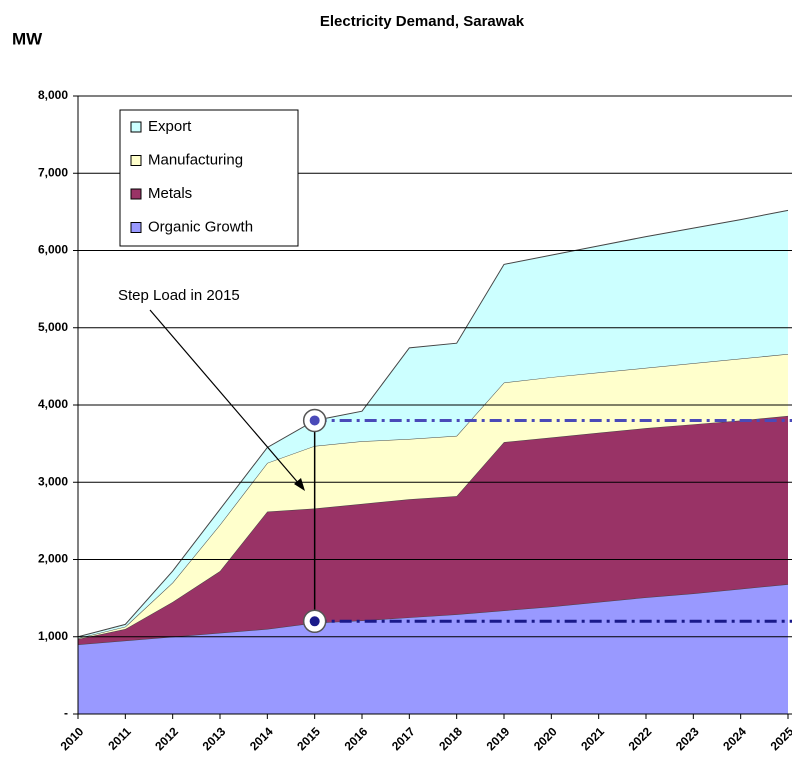  What do you see at coordinates (53, 481) in the screenshot?
I see `y-tick-label: 3,000` at bounding box center [53, 481].